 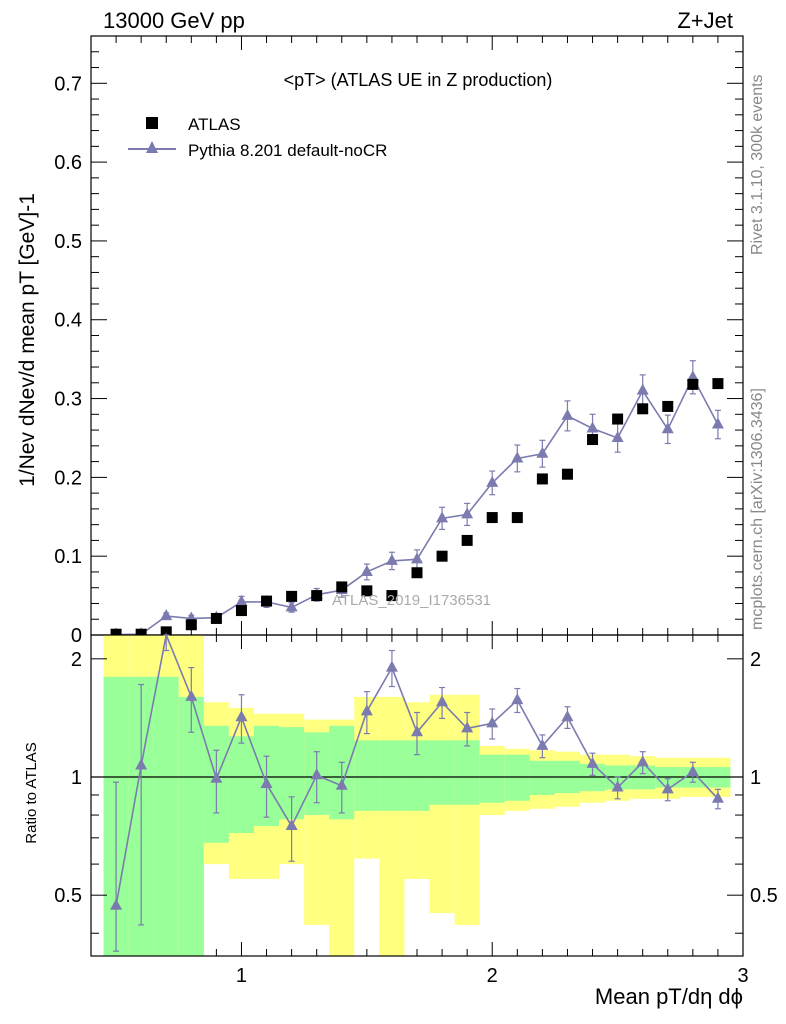 I want to click on y-tick-label: 0.2, so click(x=68, y=478).